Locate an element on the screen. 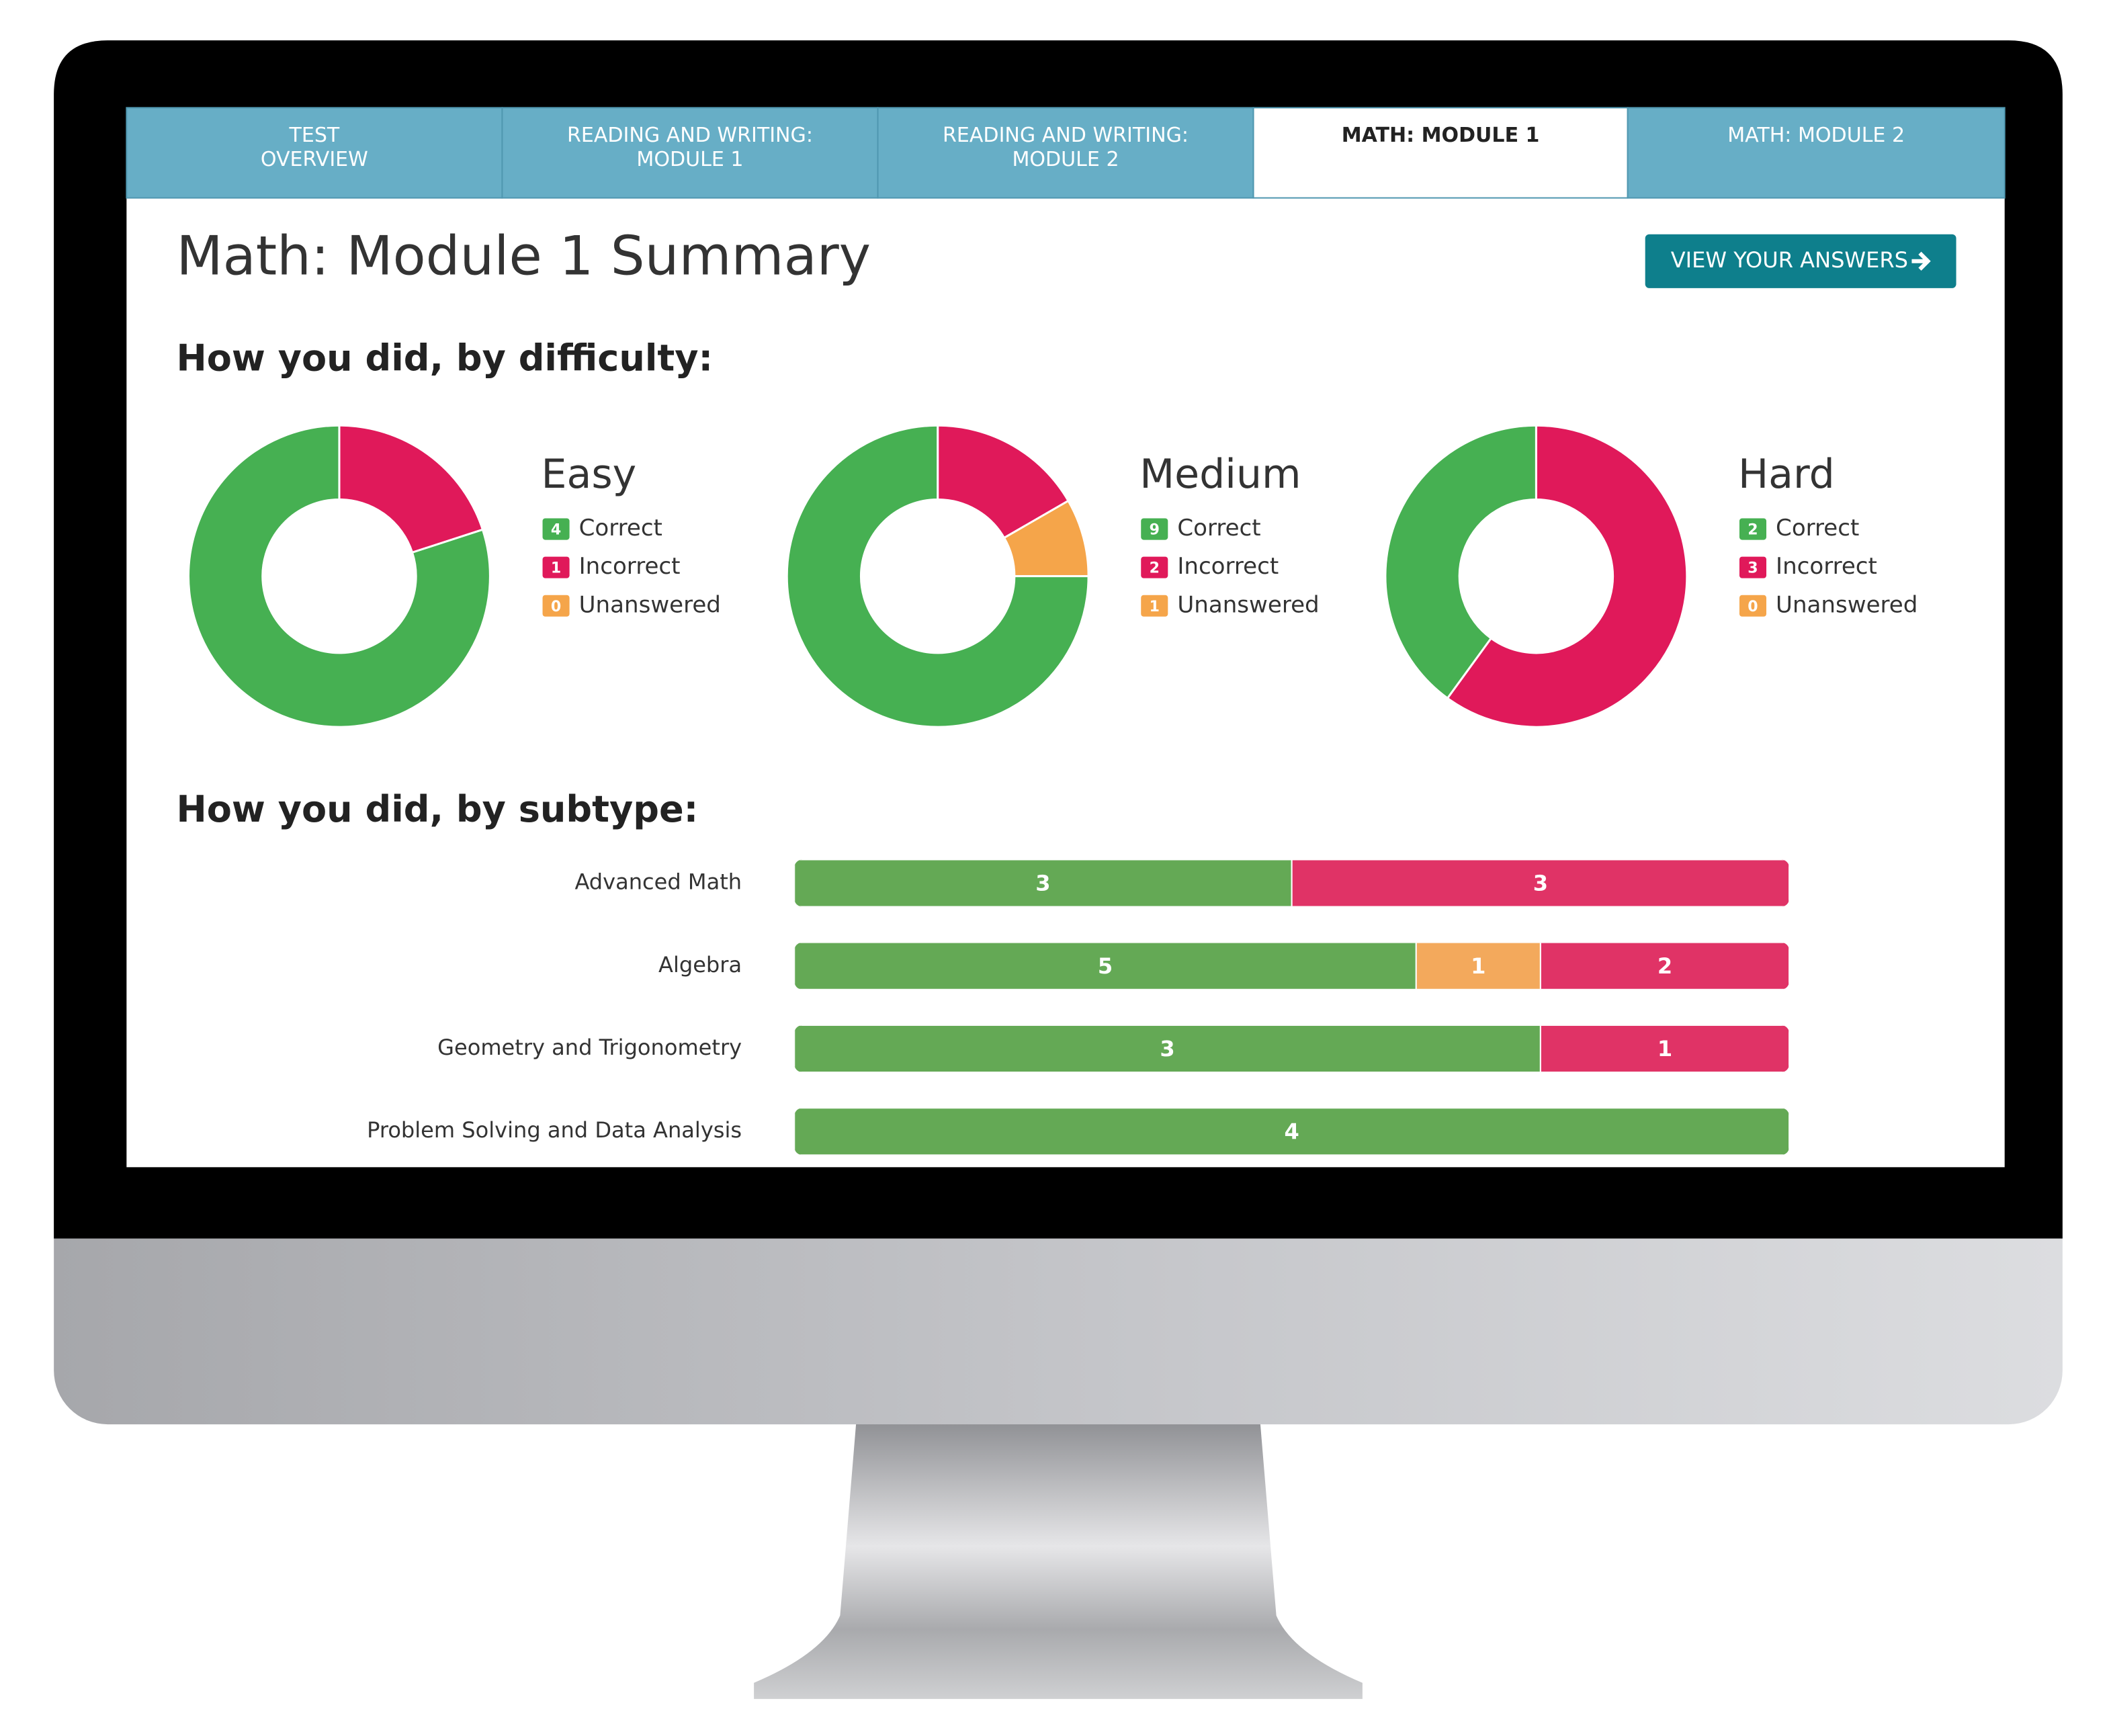  tab-label: TEST is located at coordinates (314, 135).